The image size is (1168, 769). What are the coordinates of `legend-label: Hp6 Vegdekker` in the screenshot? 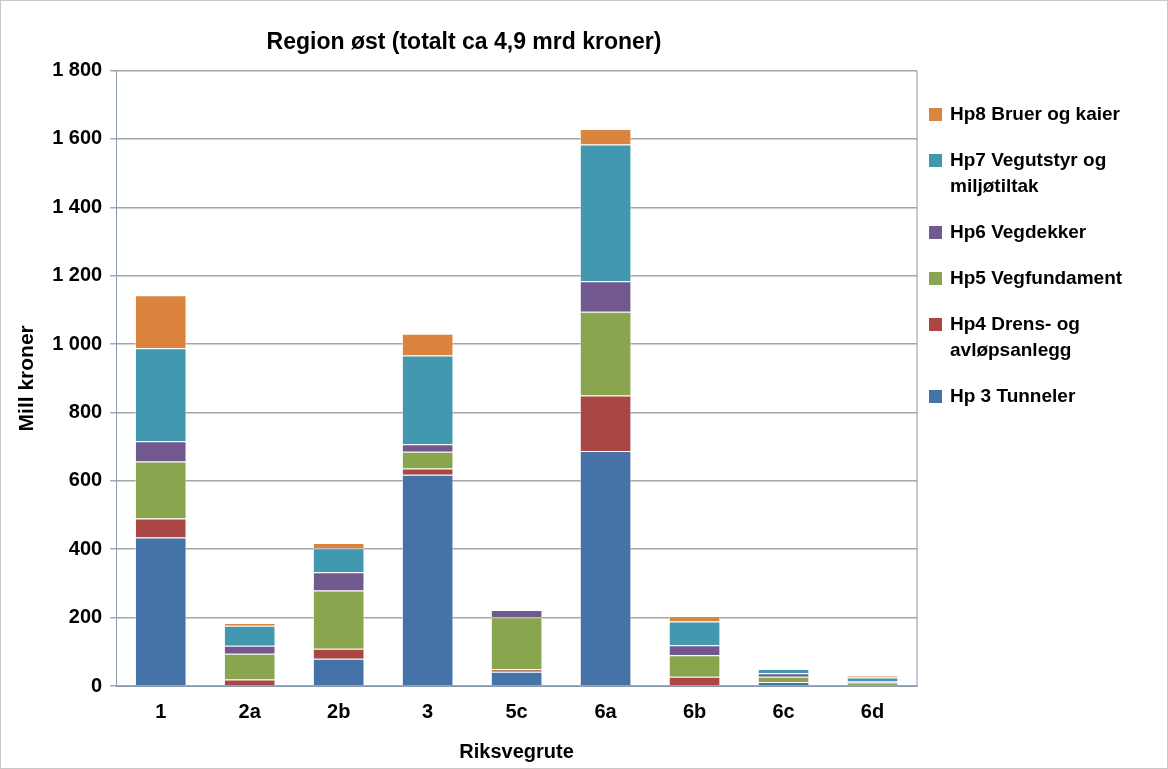 It's located at (1018, 232).